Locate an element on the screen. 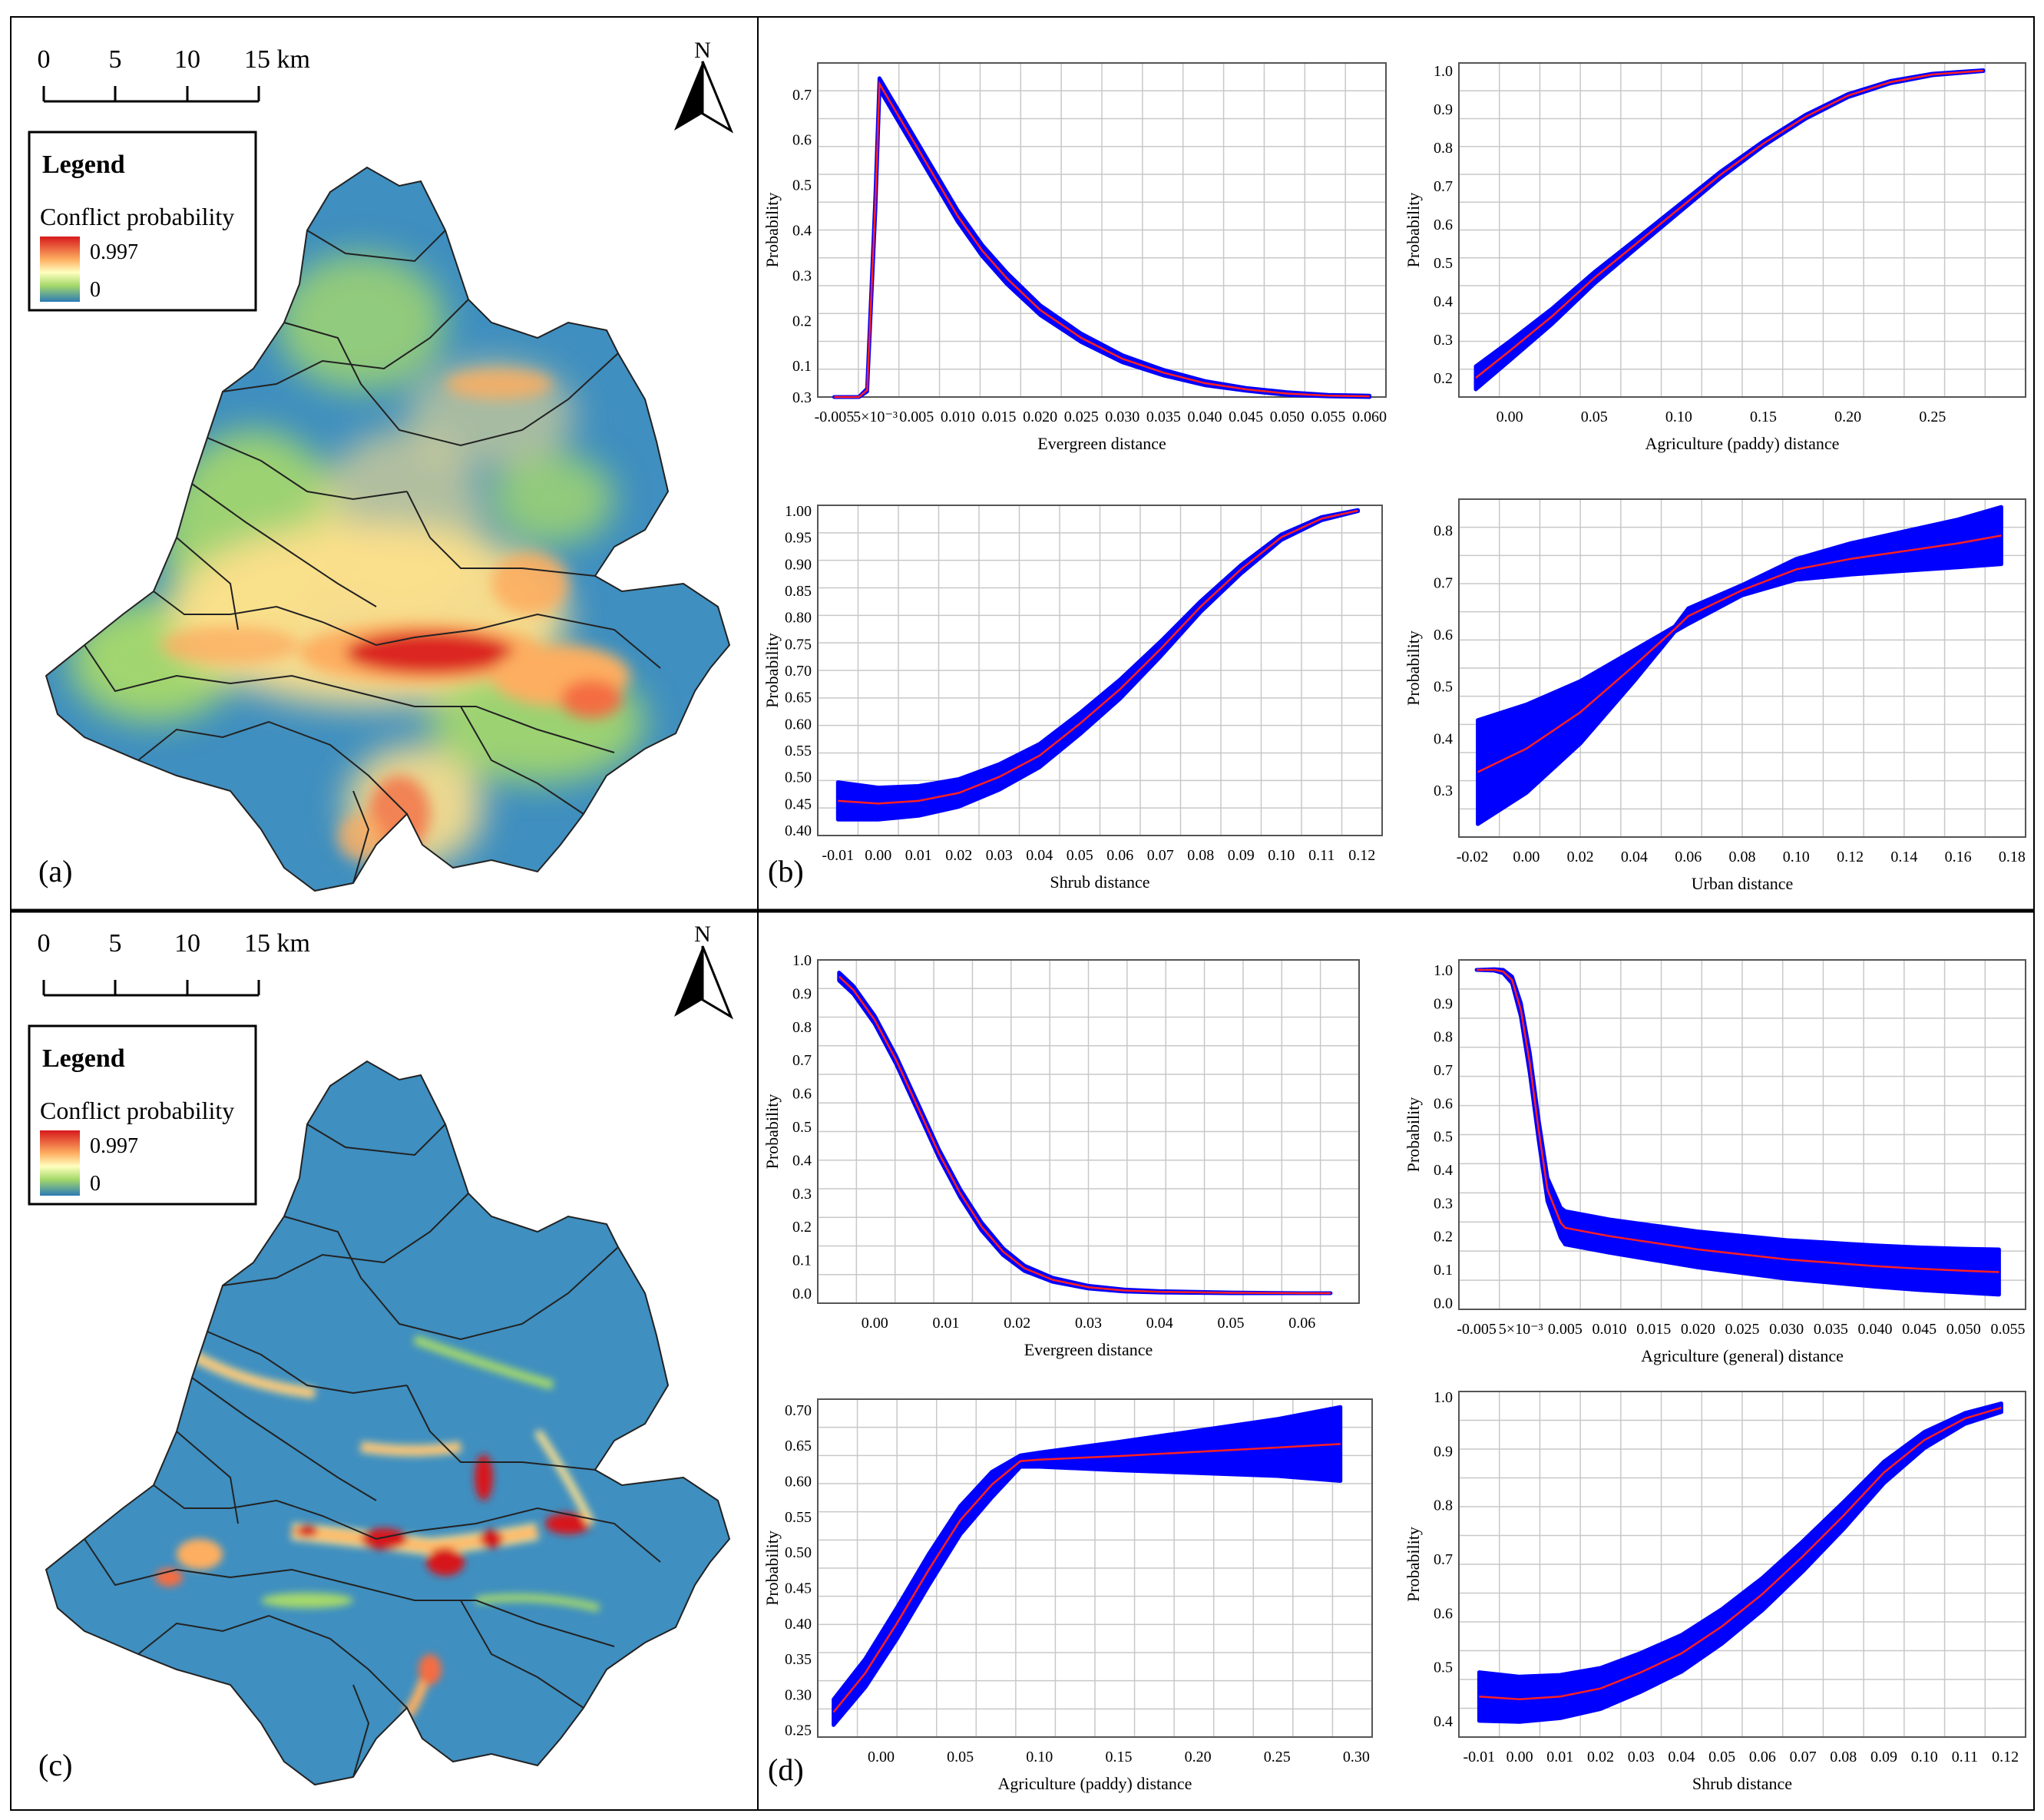 Image resolution: width=2044 pixels, height=1820 pixels. y-tick-label: 0.25 is located at coordinates (798, 1730).